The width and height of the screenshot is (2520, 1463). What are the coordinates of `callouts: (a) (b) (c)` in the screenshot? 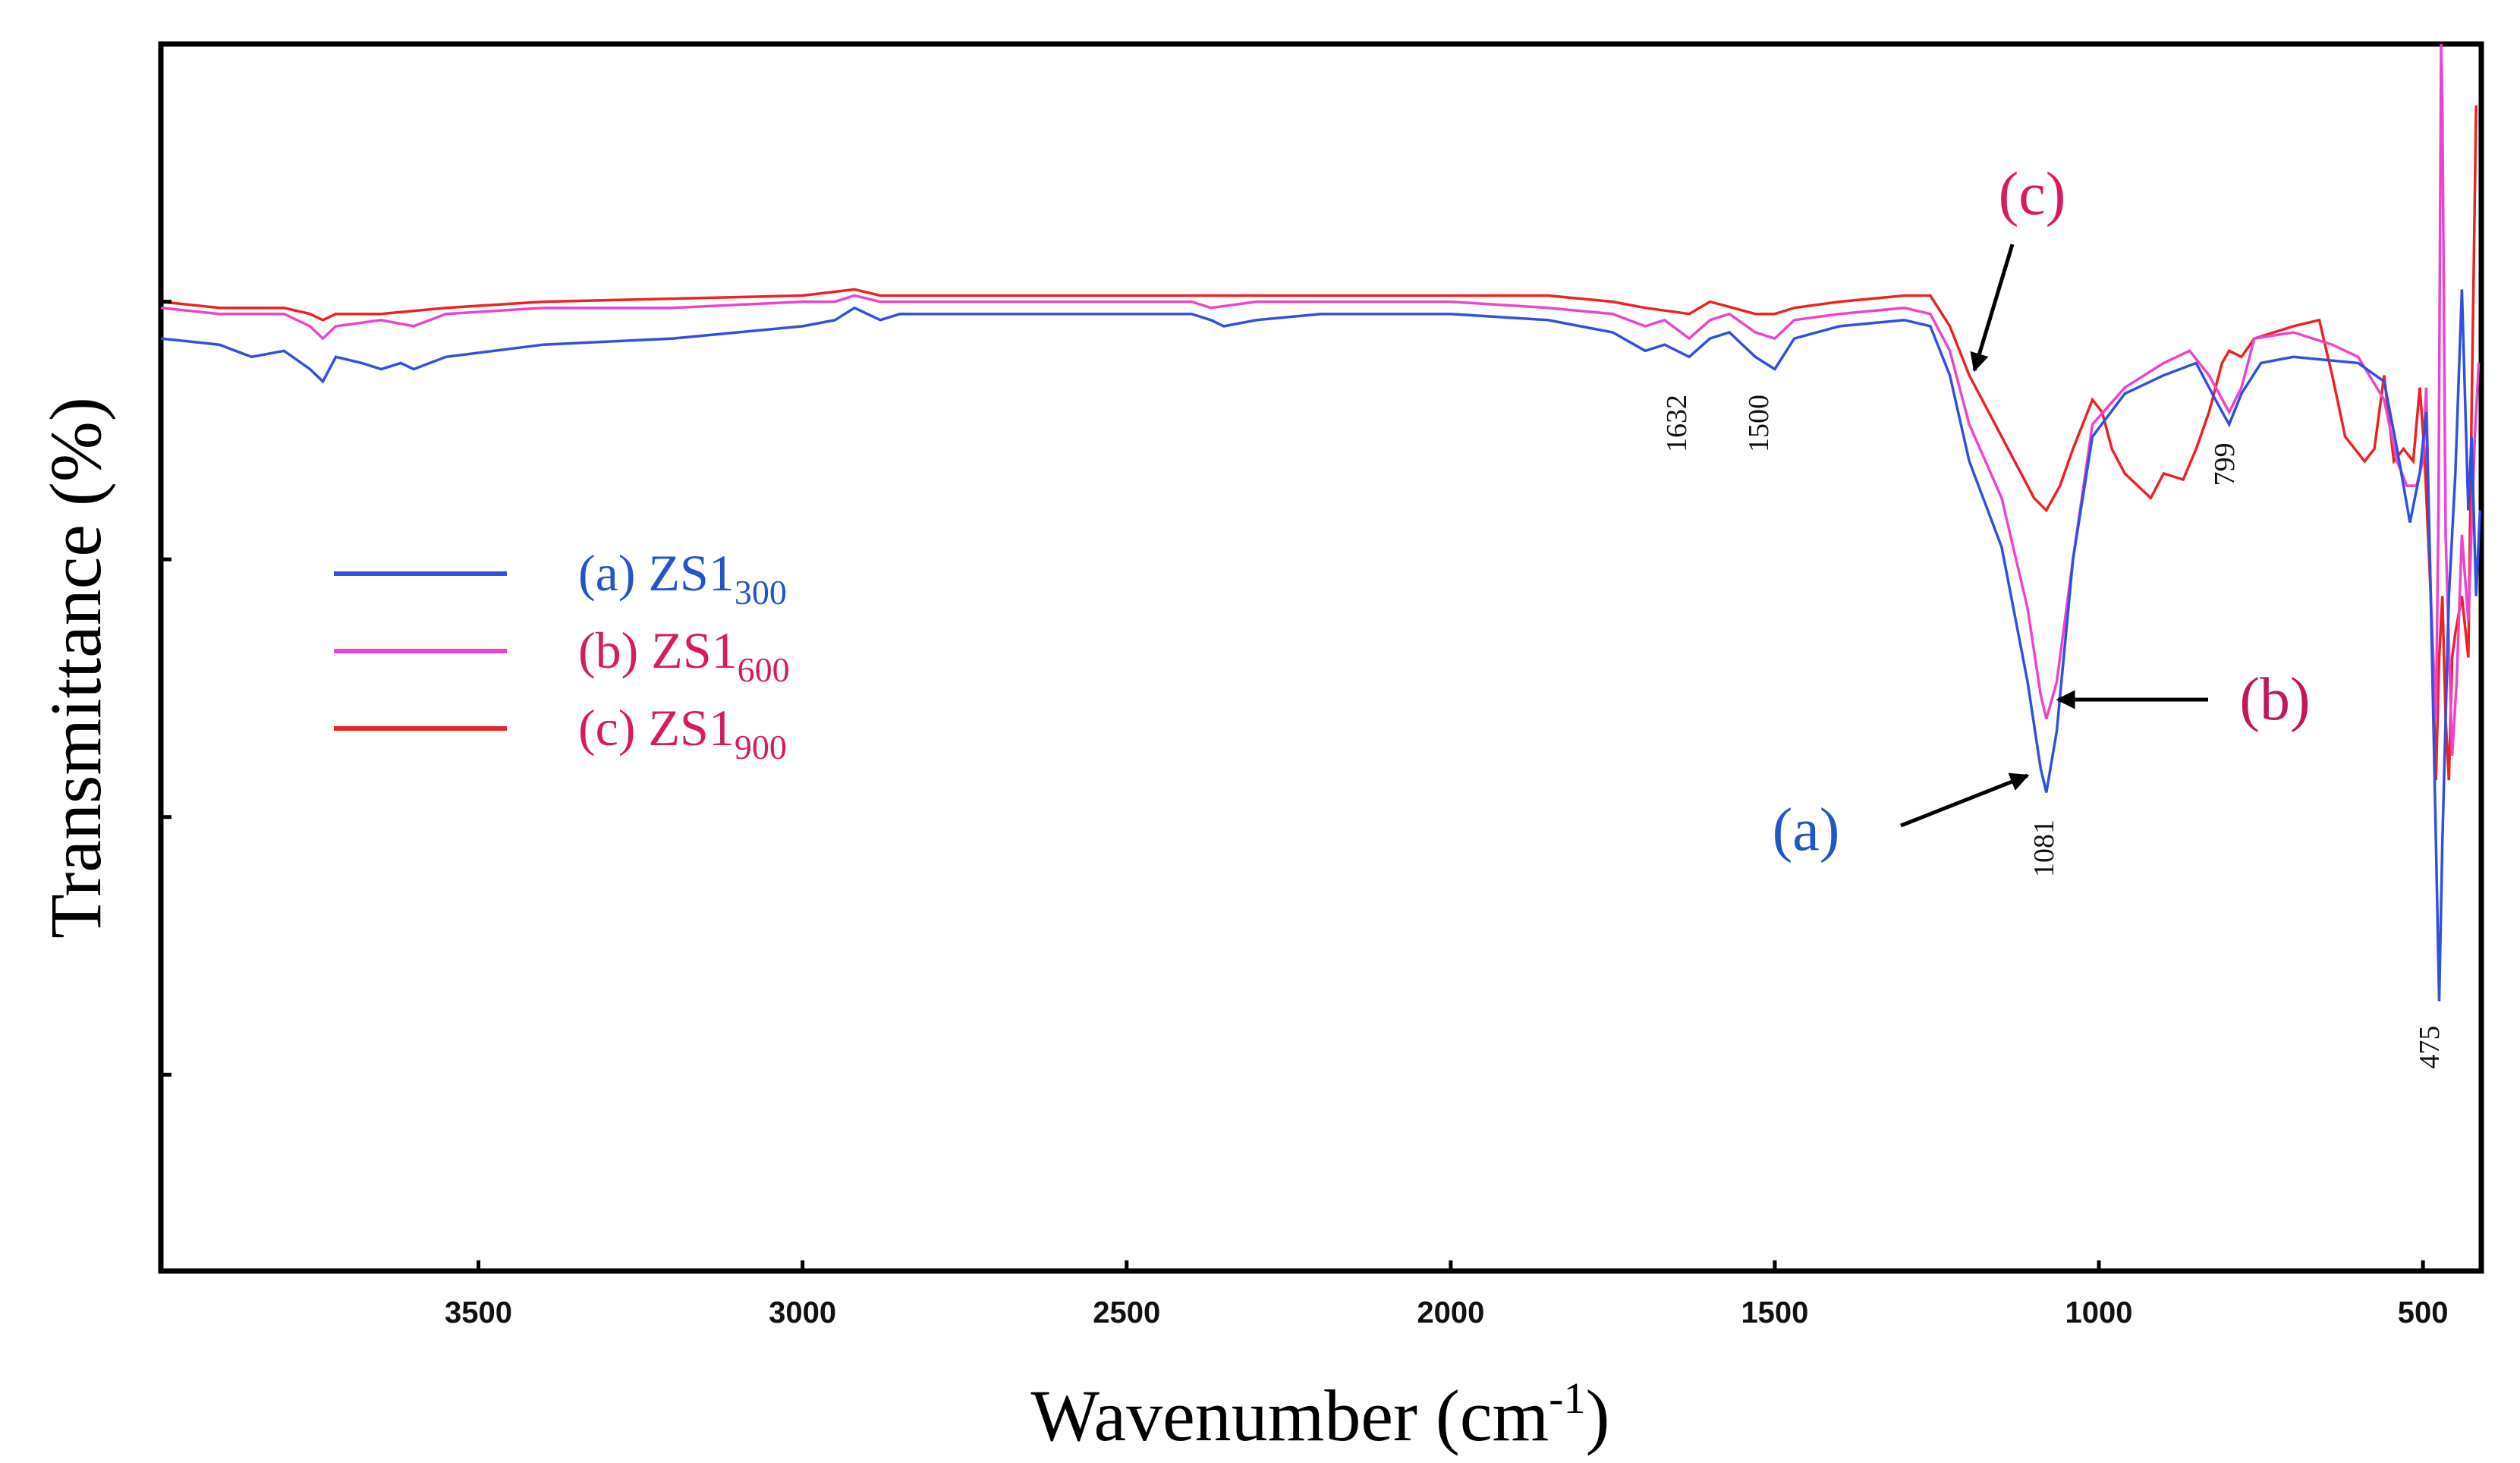 It's located at (2042, 512).